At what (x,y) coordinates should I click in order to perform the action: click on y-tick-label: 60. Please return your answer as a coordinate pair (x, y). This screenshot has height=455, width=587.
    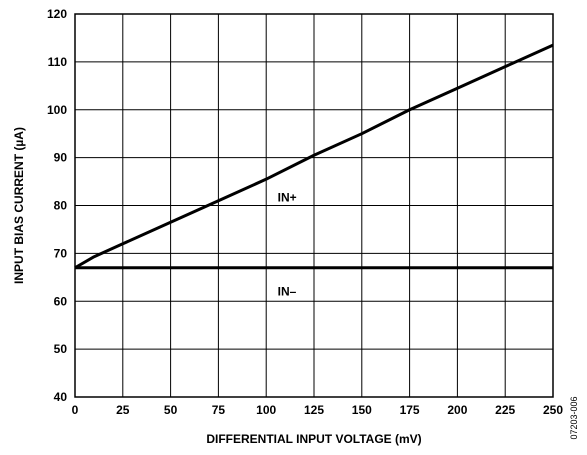
    Looking at the image, I should click on (61, 301).